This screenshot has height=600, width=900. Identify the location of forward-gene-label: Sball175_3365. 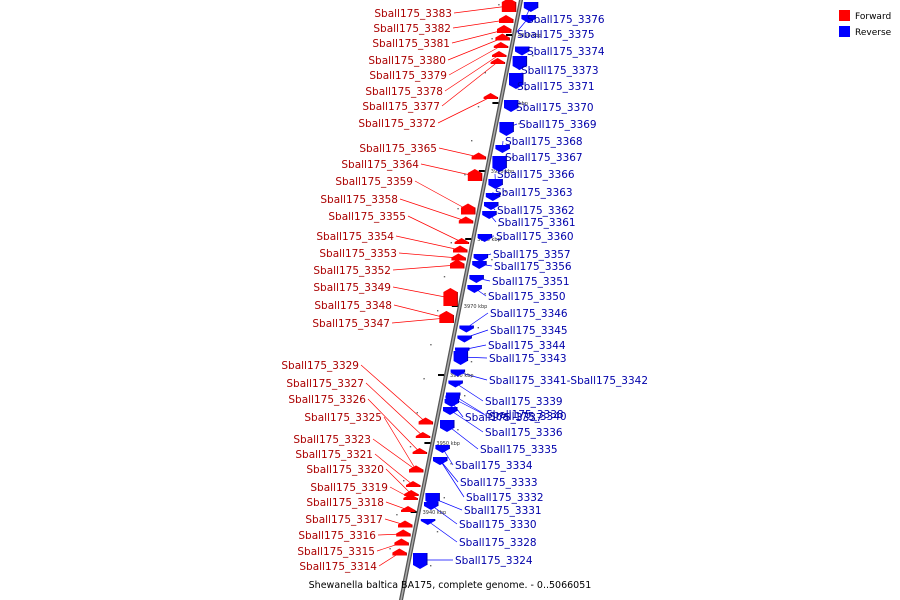
(398, 149).